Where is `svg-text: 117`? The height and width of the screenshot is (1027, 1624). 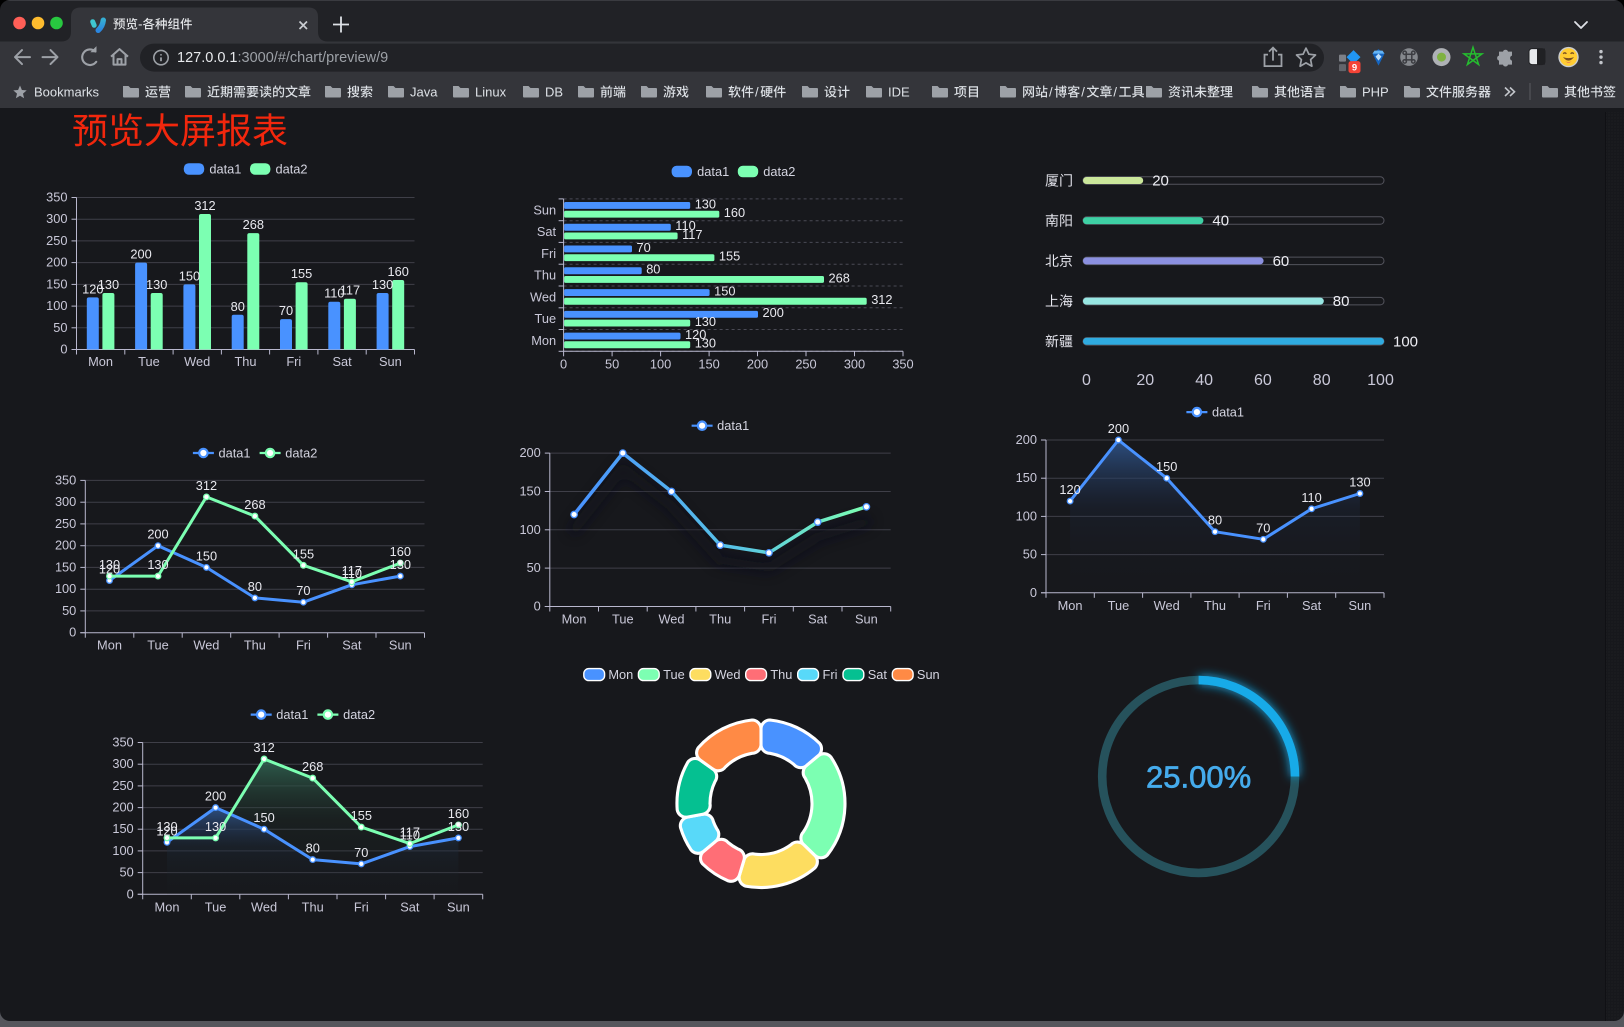
svg-text: 117 is located at coordinates (352, 570).